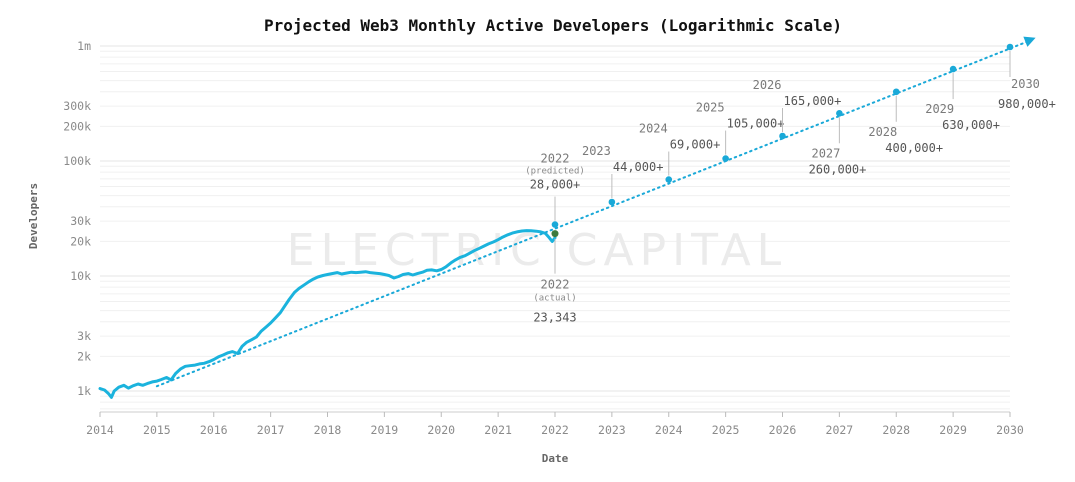 This screenshot has height=482, width=1075. Describe the element at coordinates (537, 250) in the screenshot. I see `watermark-text: ELECTRIC CAPITAL` at that location.